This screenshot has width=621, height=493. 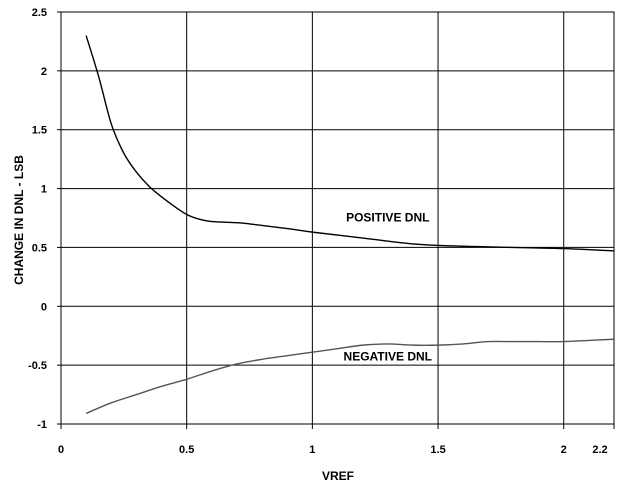 What do you see at coordinates (37, 219) in the screenshot?
I see `y-tick-labels: -1 -0.5 0 0.5 1 1.5 2 2.5` at bounding box center [37, 219].